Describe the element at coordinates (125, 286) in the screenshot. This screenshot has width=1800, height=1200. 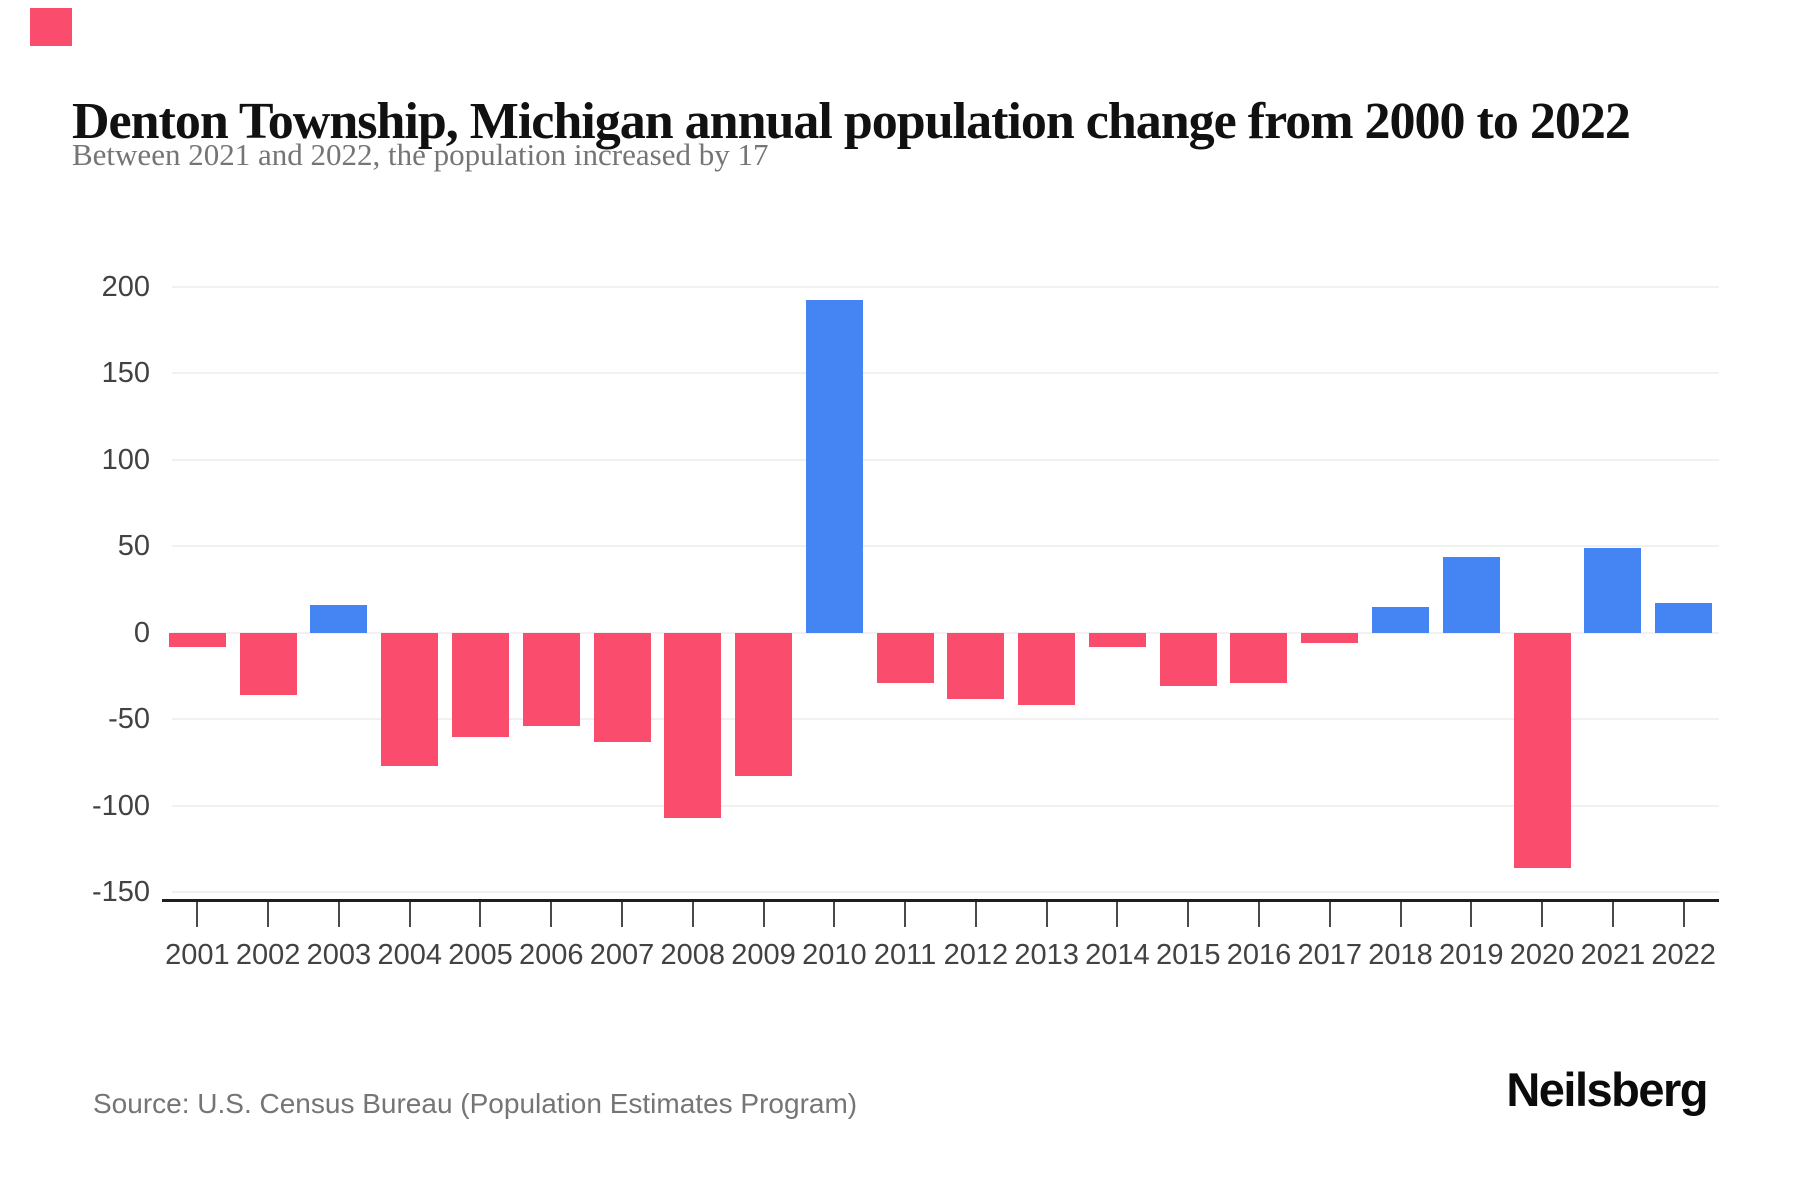
I see `y-axis-label: 200` at that location.